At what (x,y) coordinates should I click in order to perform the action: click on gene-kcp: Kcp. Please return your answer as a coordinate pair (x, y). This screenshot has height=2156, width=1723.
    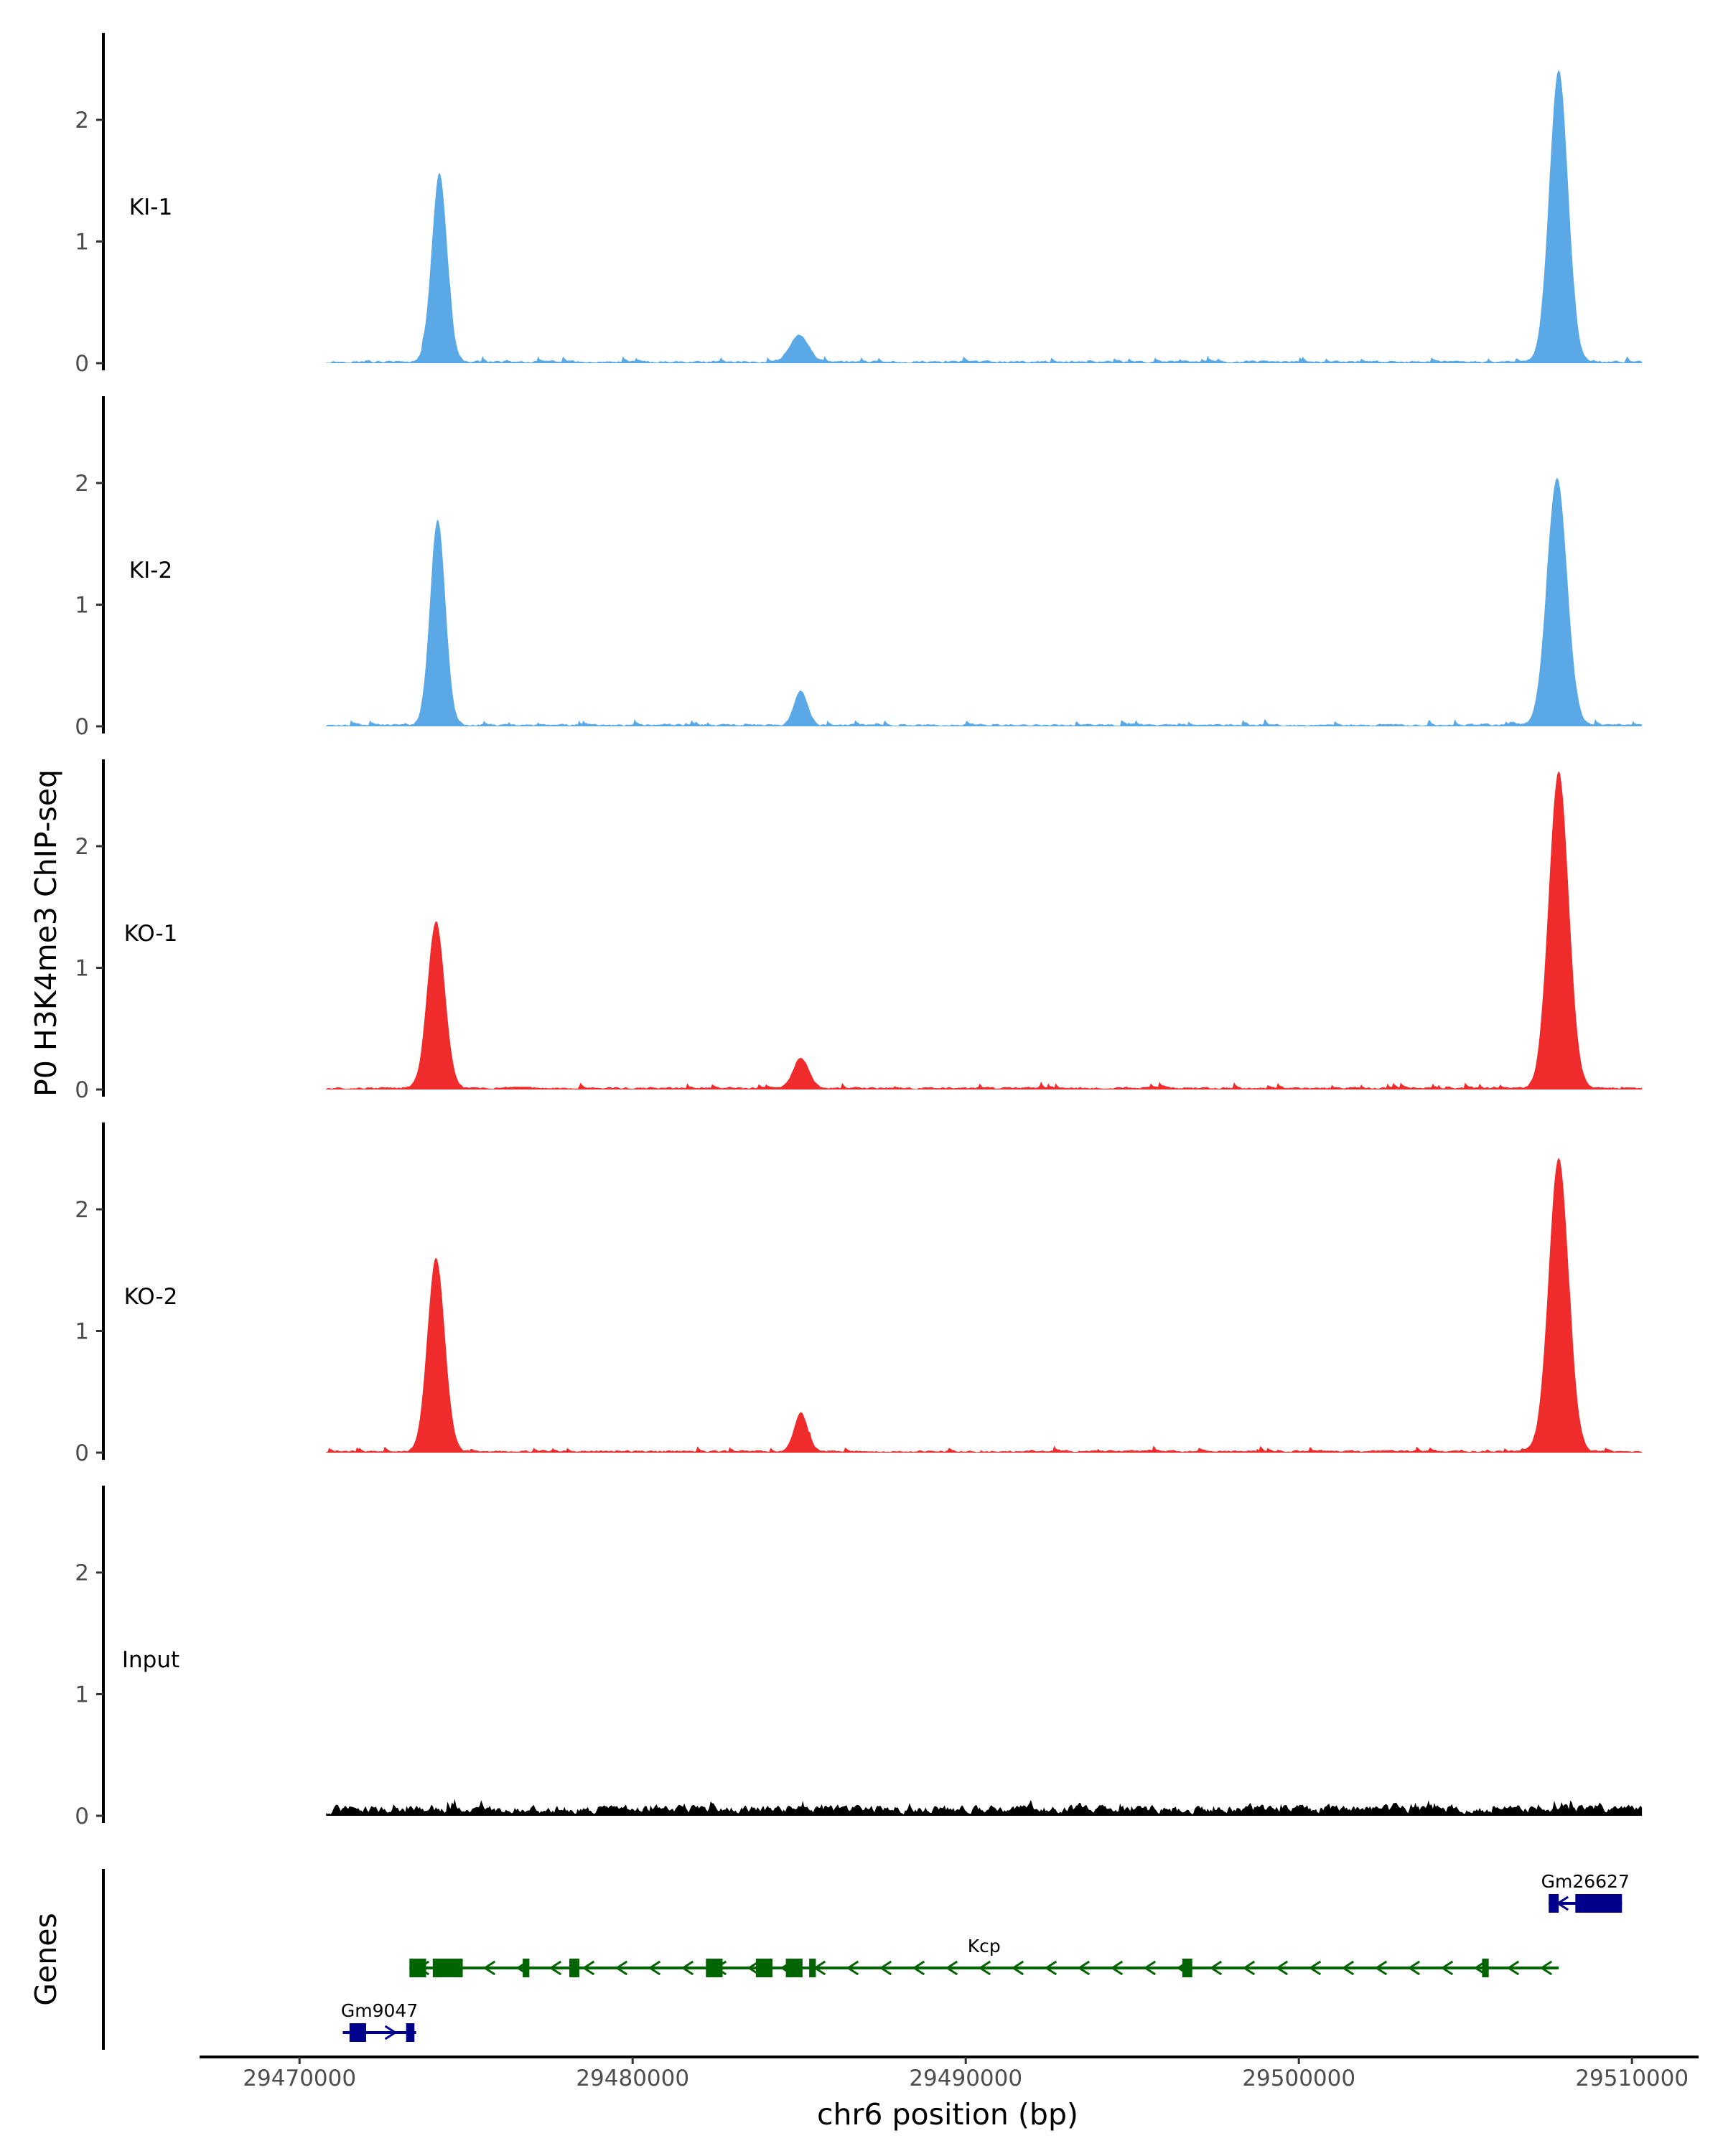
    Looking at the image, I should click on (984, 1956).